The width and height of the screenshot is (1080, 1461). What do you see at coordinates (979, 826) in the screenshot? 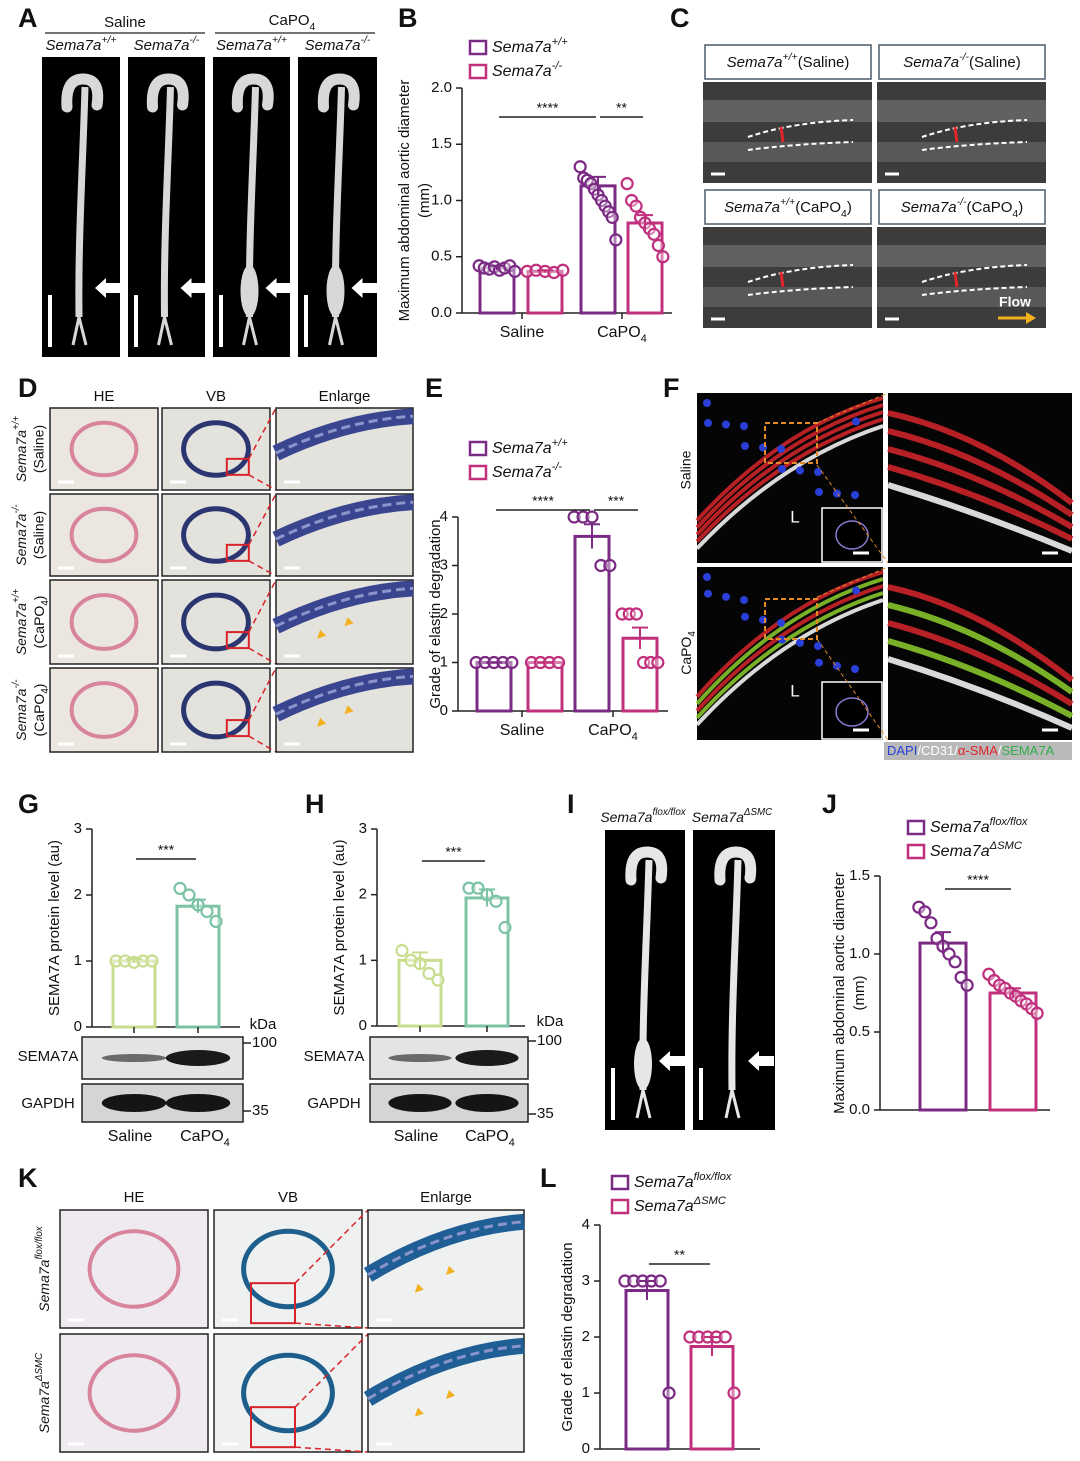
I see `legend-label: Sema7aflox/flox` at bounding box center [979, 826].